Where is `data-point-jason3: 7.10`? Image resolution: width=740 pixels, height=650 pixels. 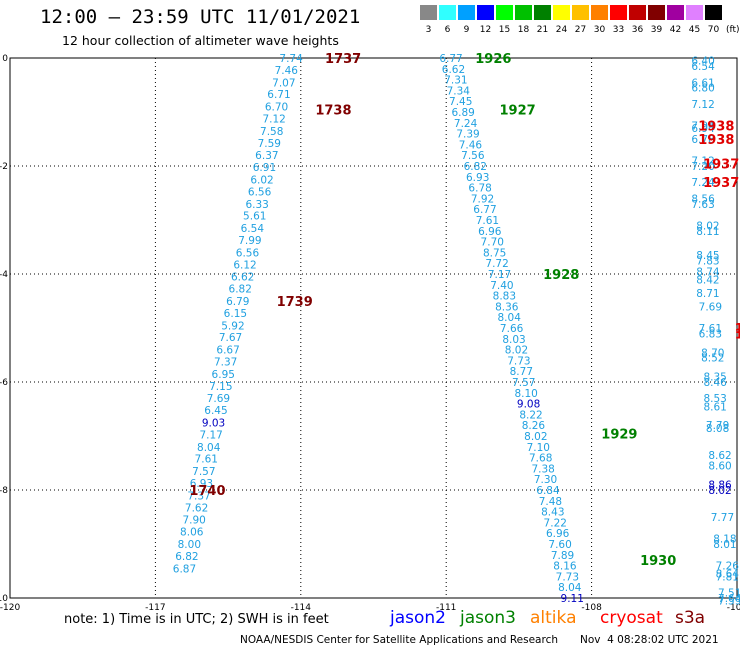
data-point-jason3: 7.10 is located at coordinates (538, 448).